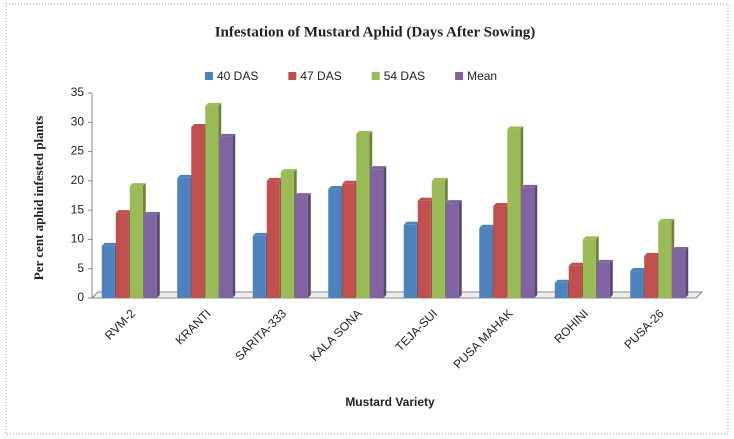  I want to click on y-tick-label: 5, so click(80, 268).